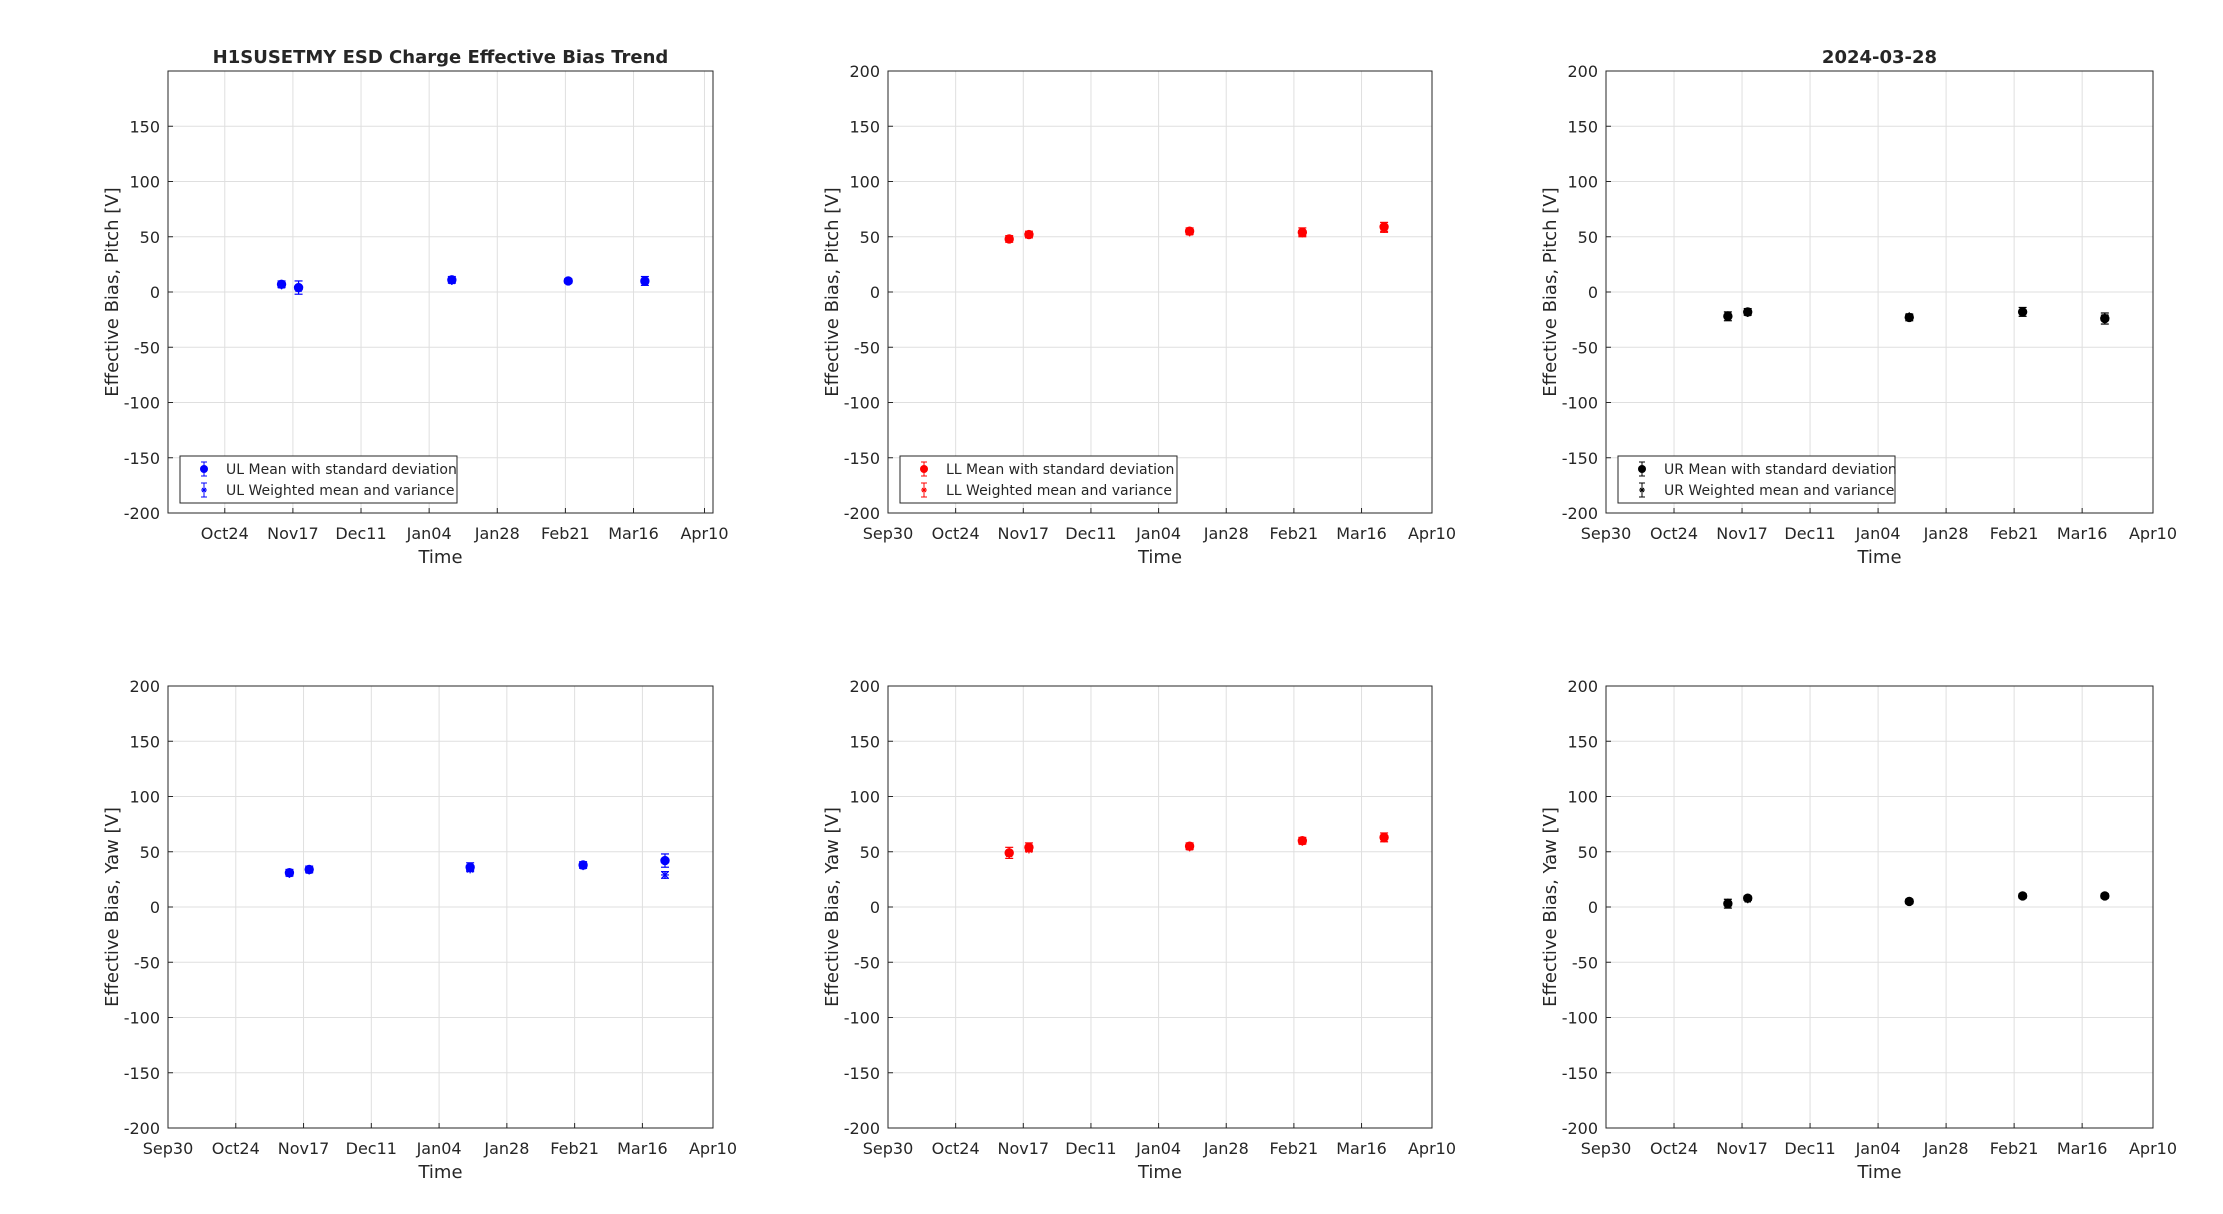  Describe the element at coordinates (1158, 1148) in the screenshot. I see `x-tick-label: Jan04` at that location.